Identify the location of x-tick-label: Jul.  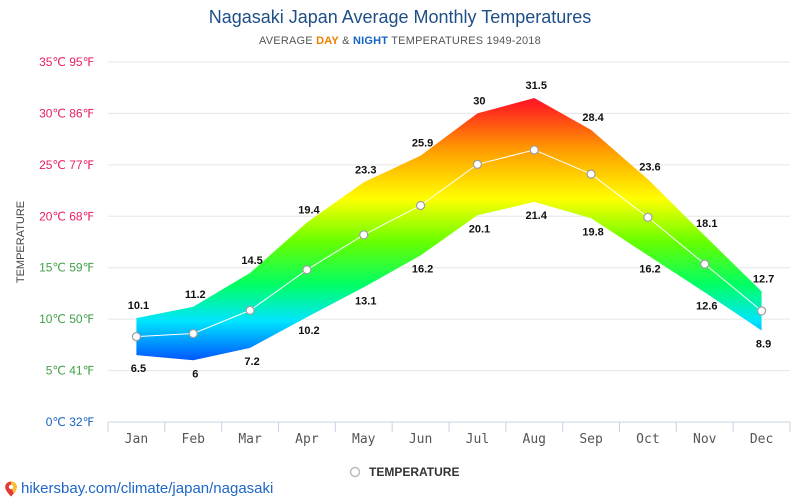
(477, 439).